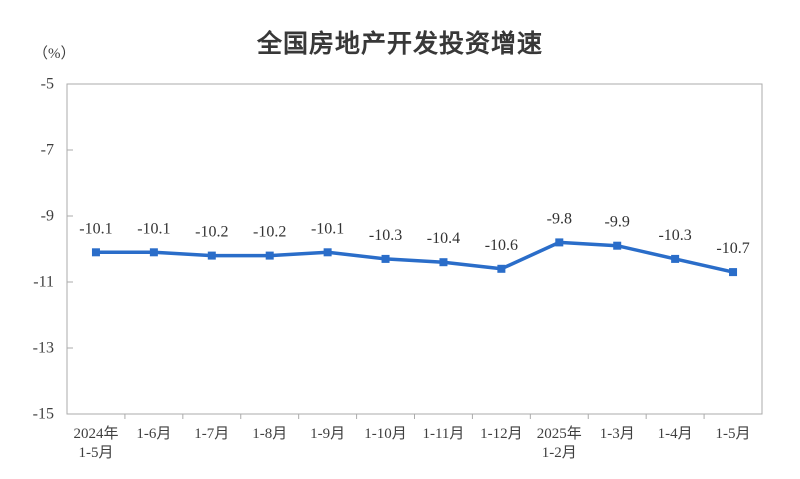  I want to click on x-category-label: 1-10月, so click(385, 434).